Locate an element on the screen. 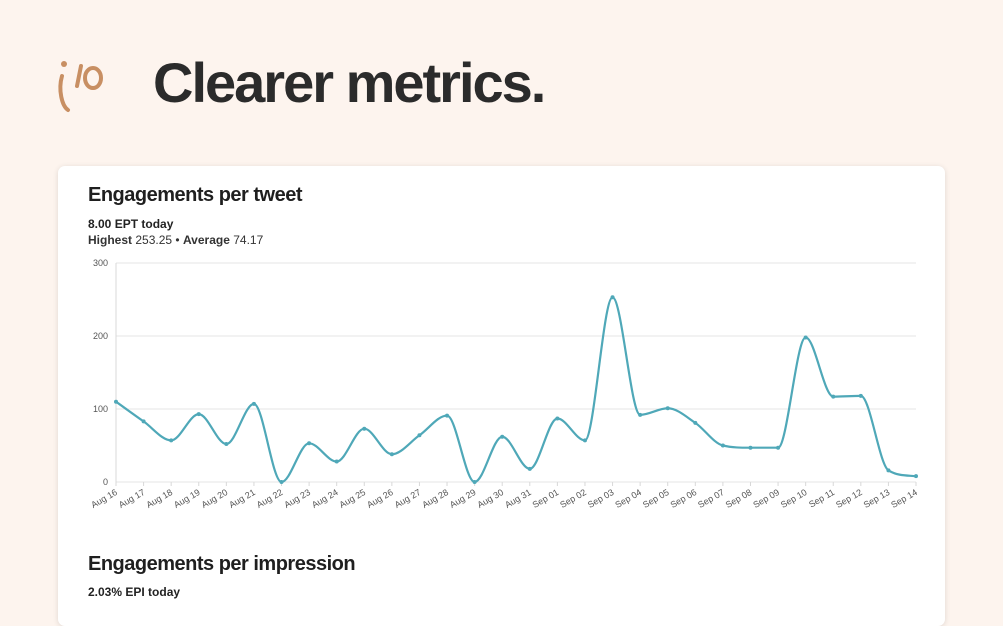 The width and height of the screenshot is (1003, 626). x-tick-label: Aug 30 is located at coordinates (490, 498).